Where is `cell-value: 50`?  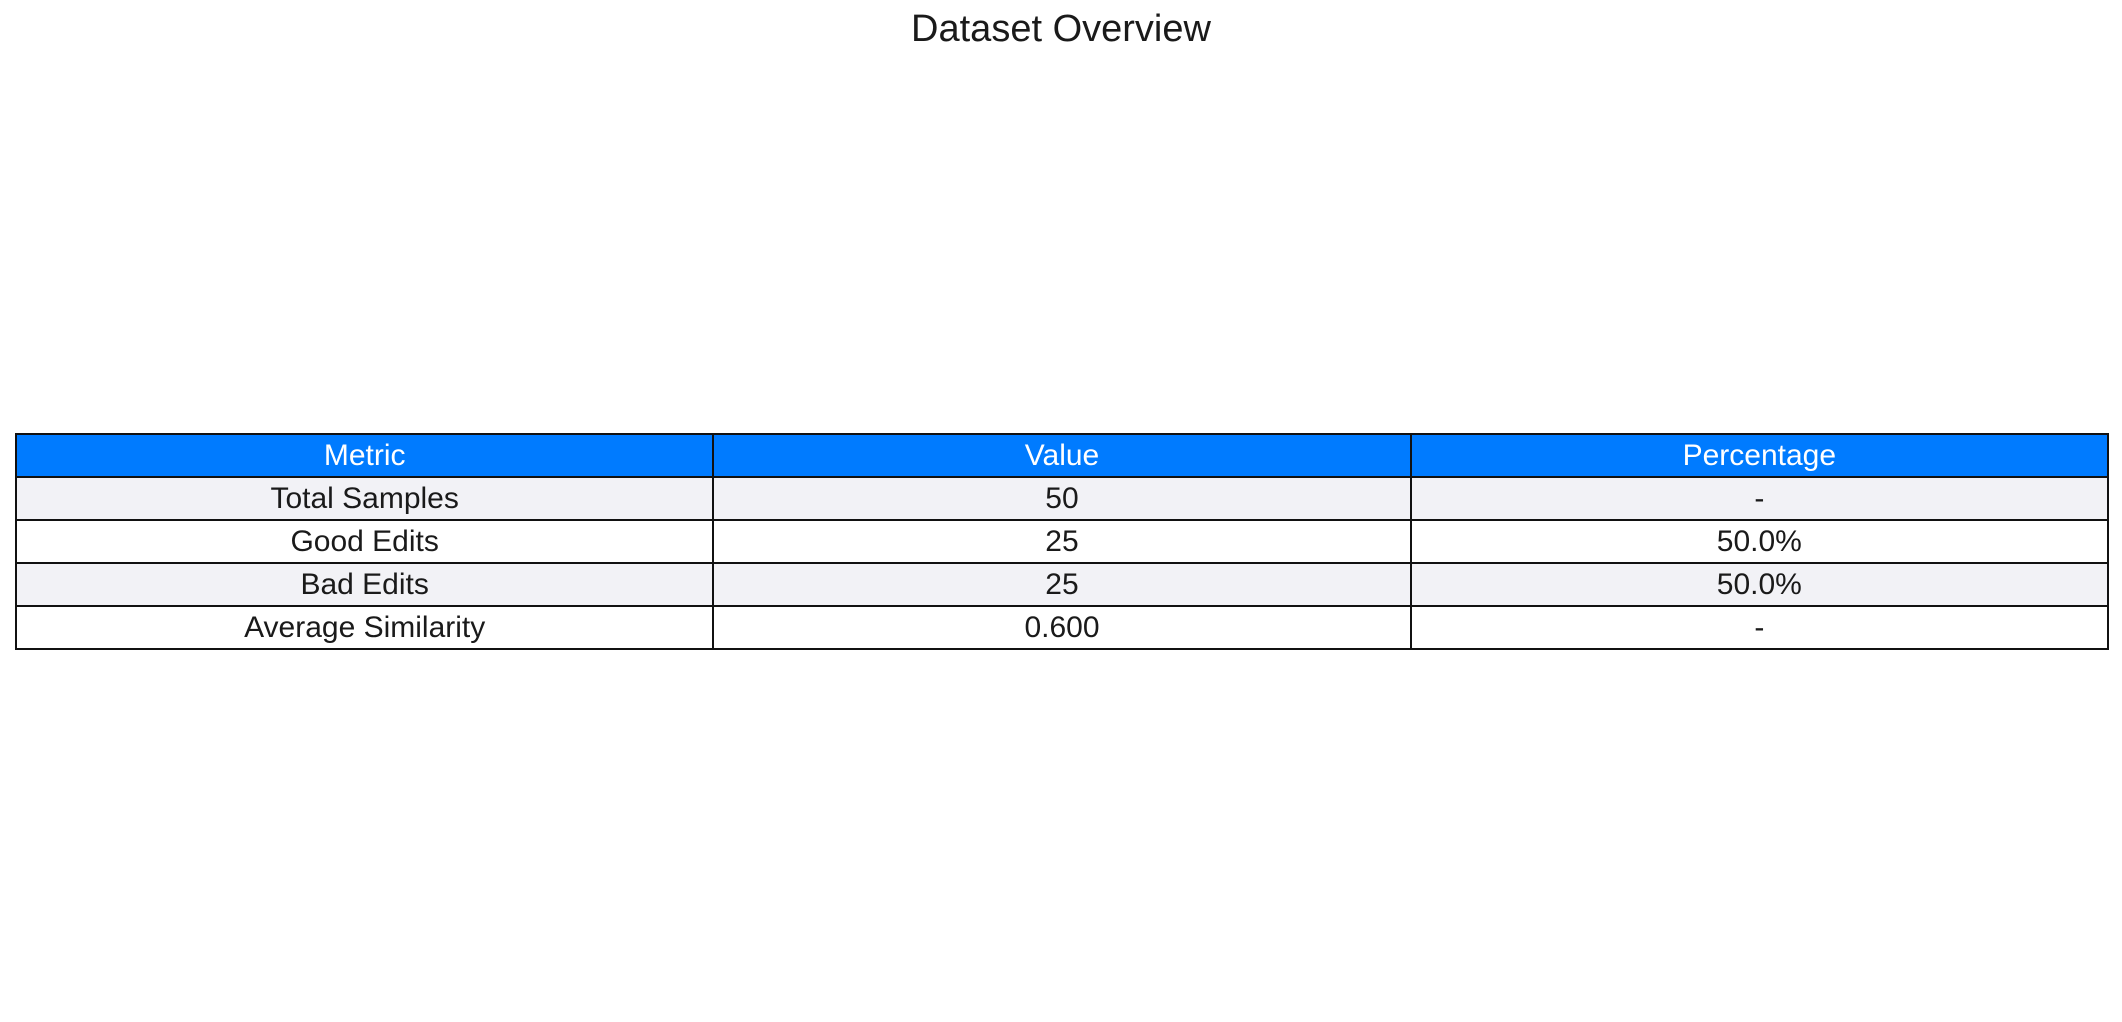 cell-value: 50 is located at coordinates (1062, 498).